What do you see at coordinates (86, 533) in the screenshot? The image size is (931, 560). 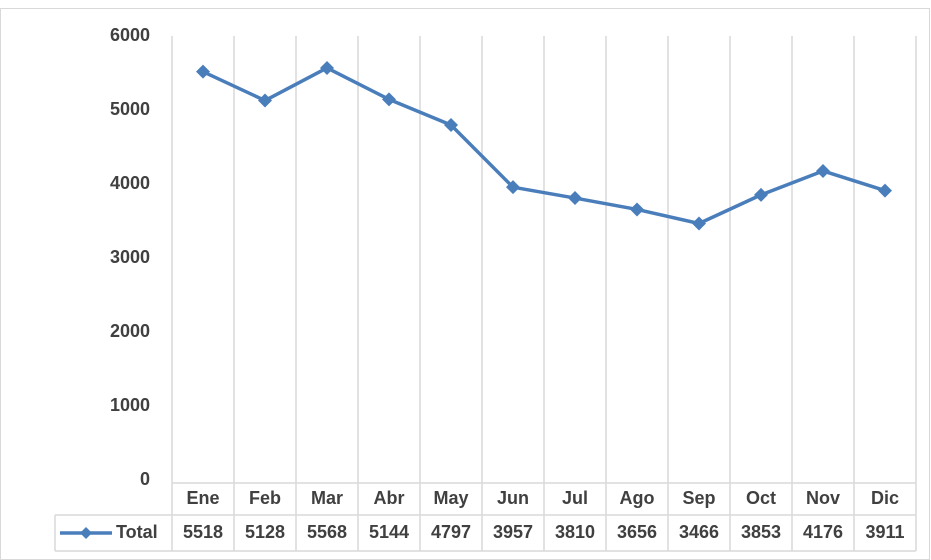 I see `legend-key-marker` at bounding box center [86, 533].